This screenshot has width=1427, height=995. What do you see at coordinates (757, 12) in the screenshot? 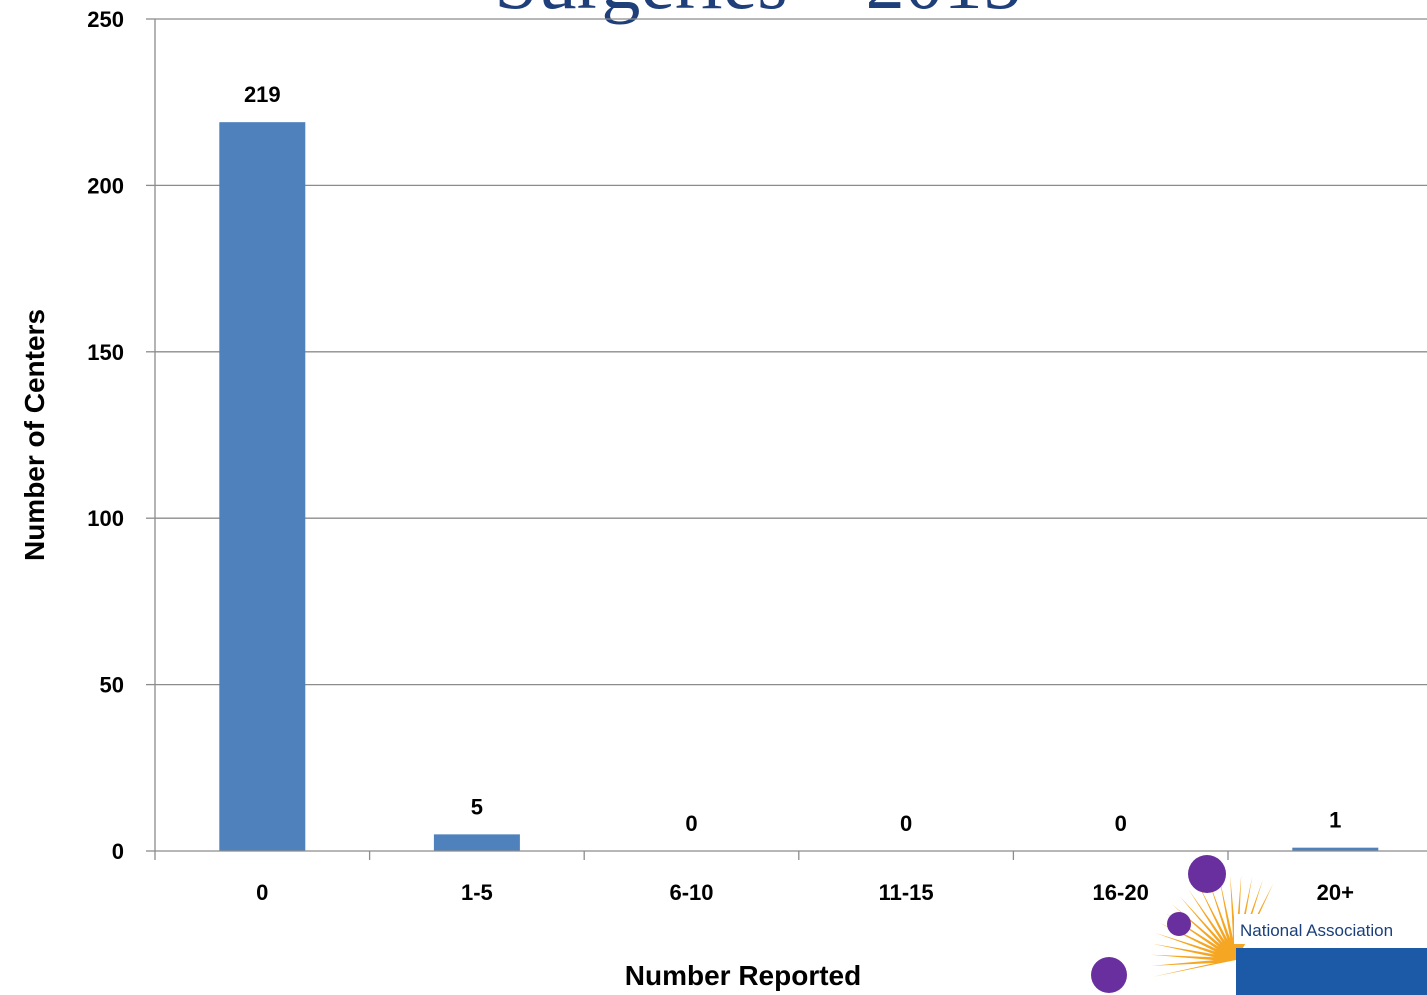
I see `slide-title: Surgeries – 2015` at bounding box center [757, 12].